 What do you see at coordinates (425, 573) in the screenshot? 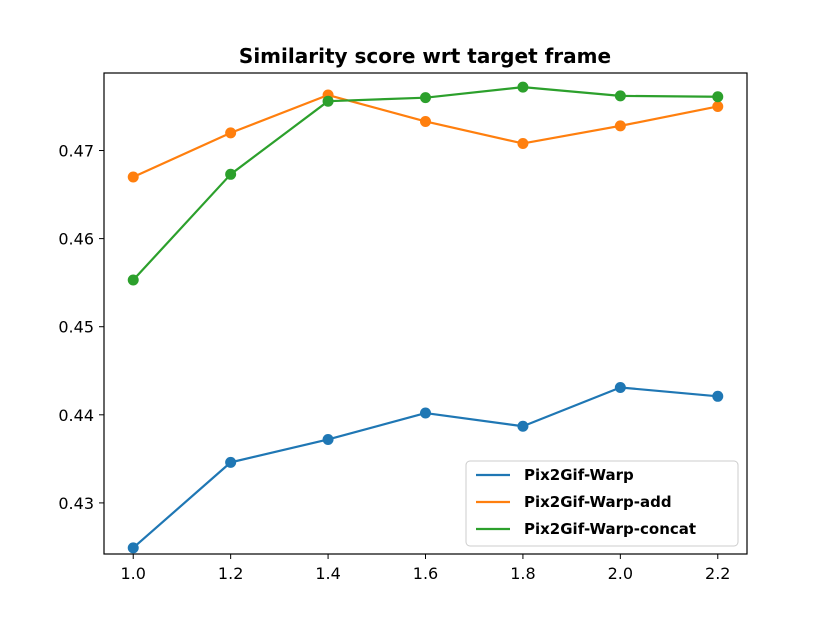
I see `x-tick-label: 1.6` at bounding box center [425, 573].